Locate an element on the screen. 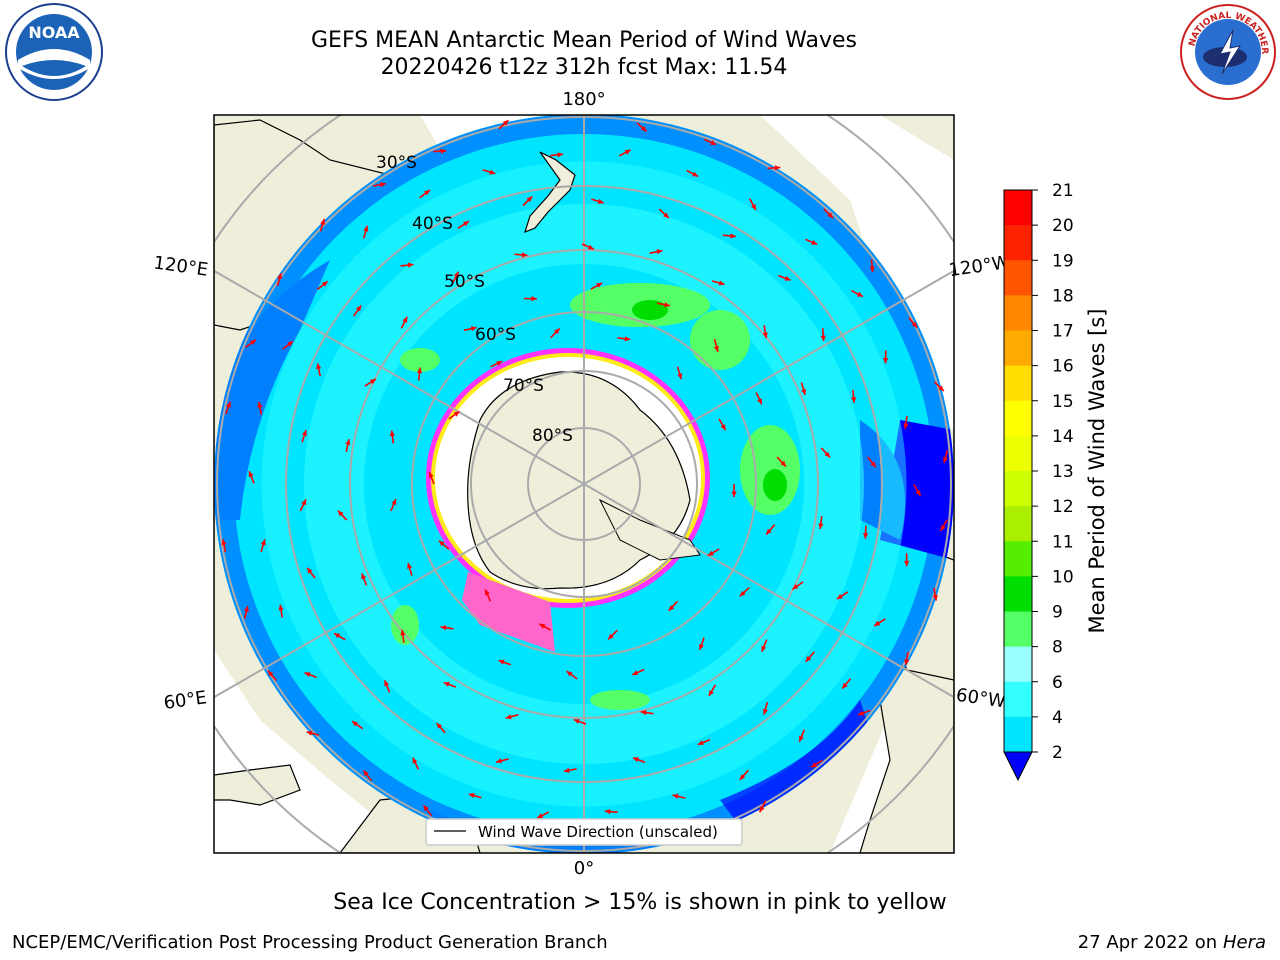 Image resolution: width=1280 pixels, height=960 pixels. lat-label-70s: 70°S is located at coordinates (523, 386).